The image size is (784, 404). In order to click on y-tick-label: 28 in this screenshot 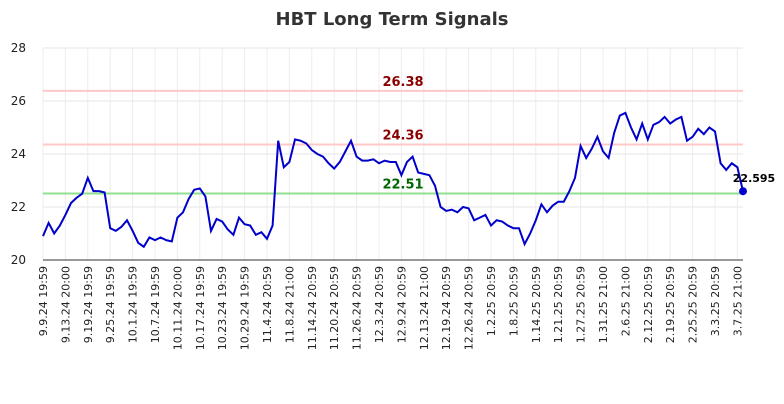, I will do `click(18, 48)`.